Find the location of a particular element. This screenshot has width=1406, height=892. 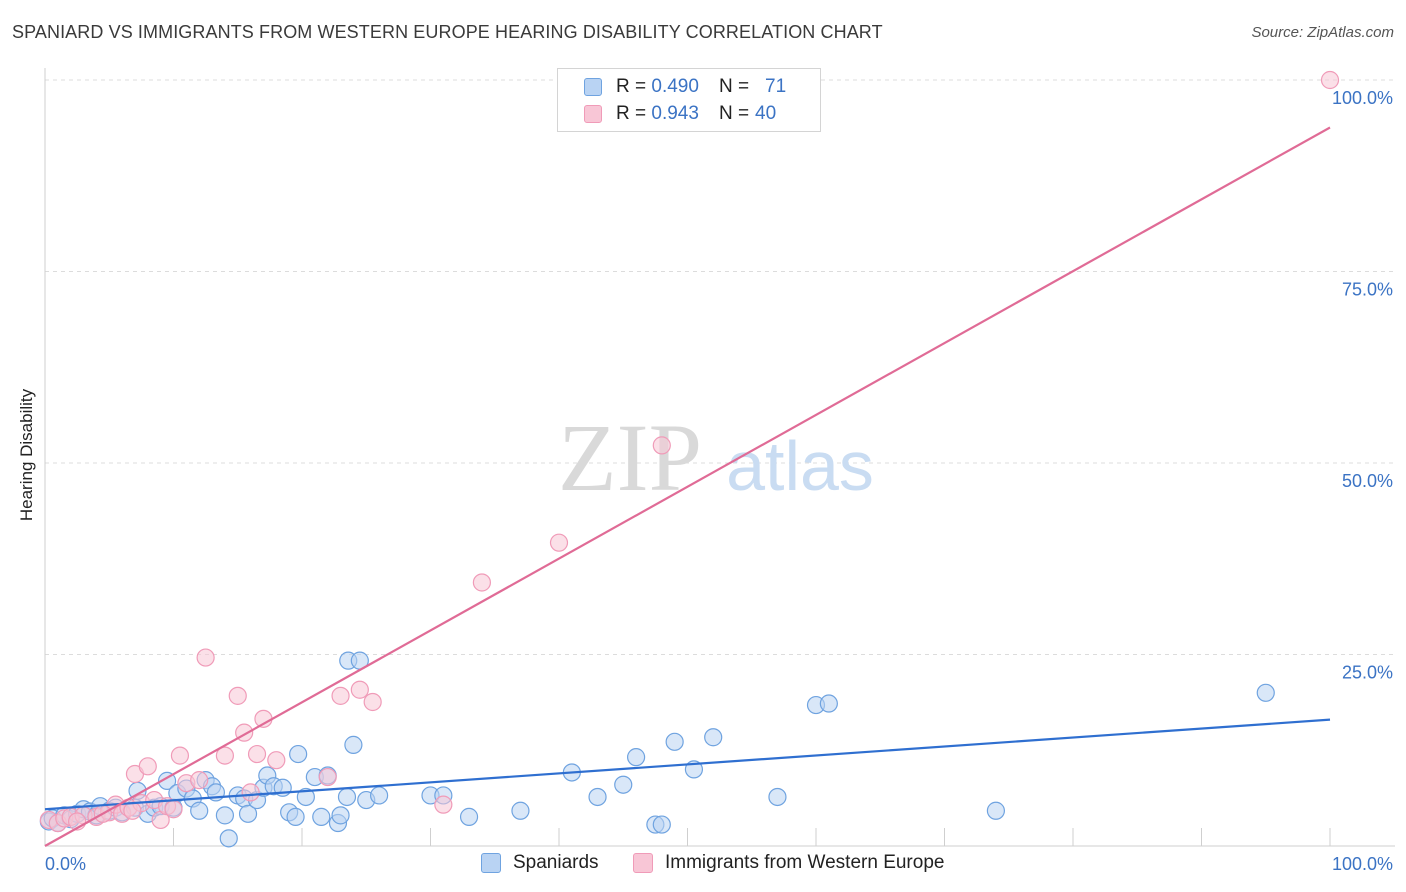

y-tick-label-1: 75.0% is located at coordinates (1367, 290).